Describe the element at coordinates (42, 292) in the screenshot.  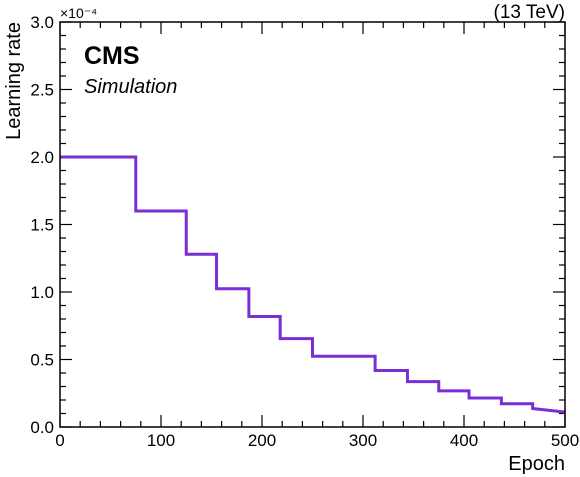
I see `y-tick-label: 1.0` at that location.